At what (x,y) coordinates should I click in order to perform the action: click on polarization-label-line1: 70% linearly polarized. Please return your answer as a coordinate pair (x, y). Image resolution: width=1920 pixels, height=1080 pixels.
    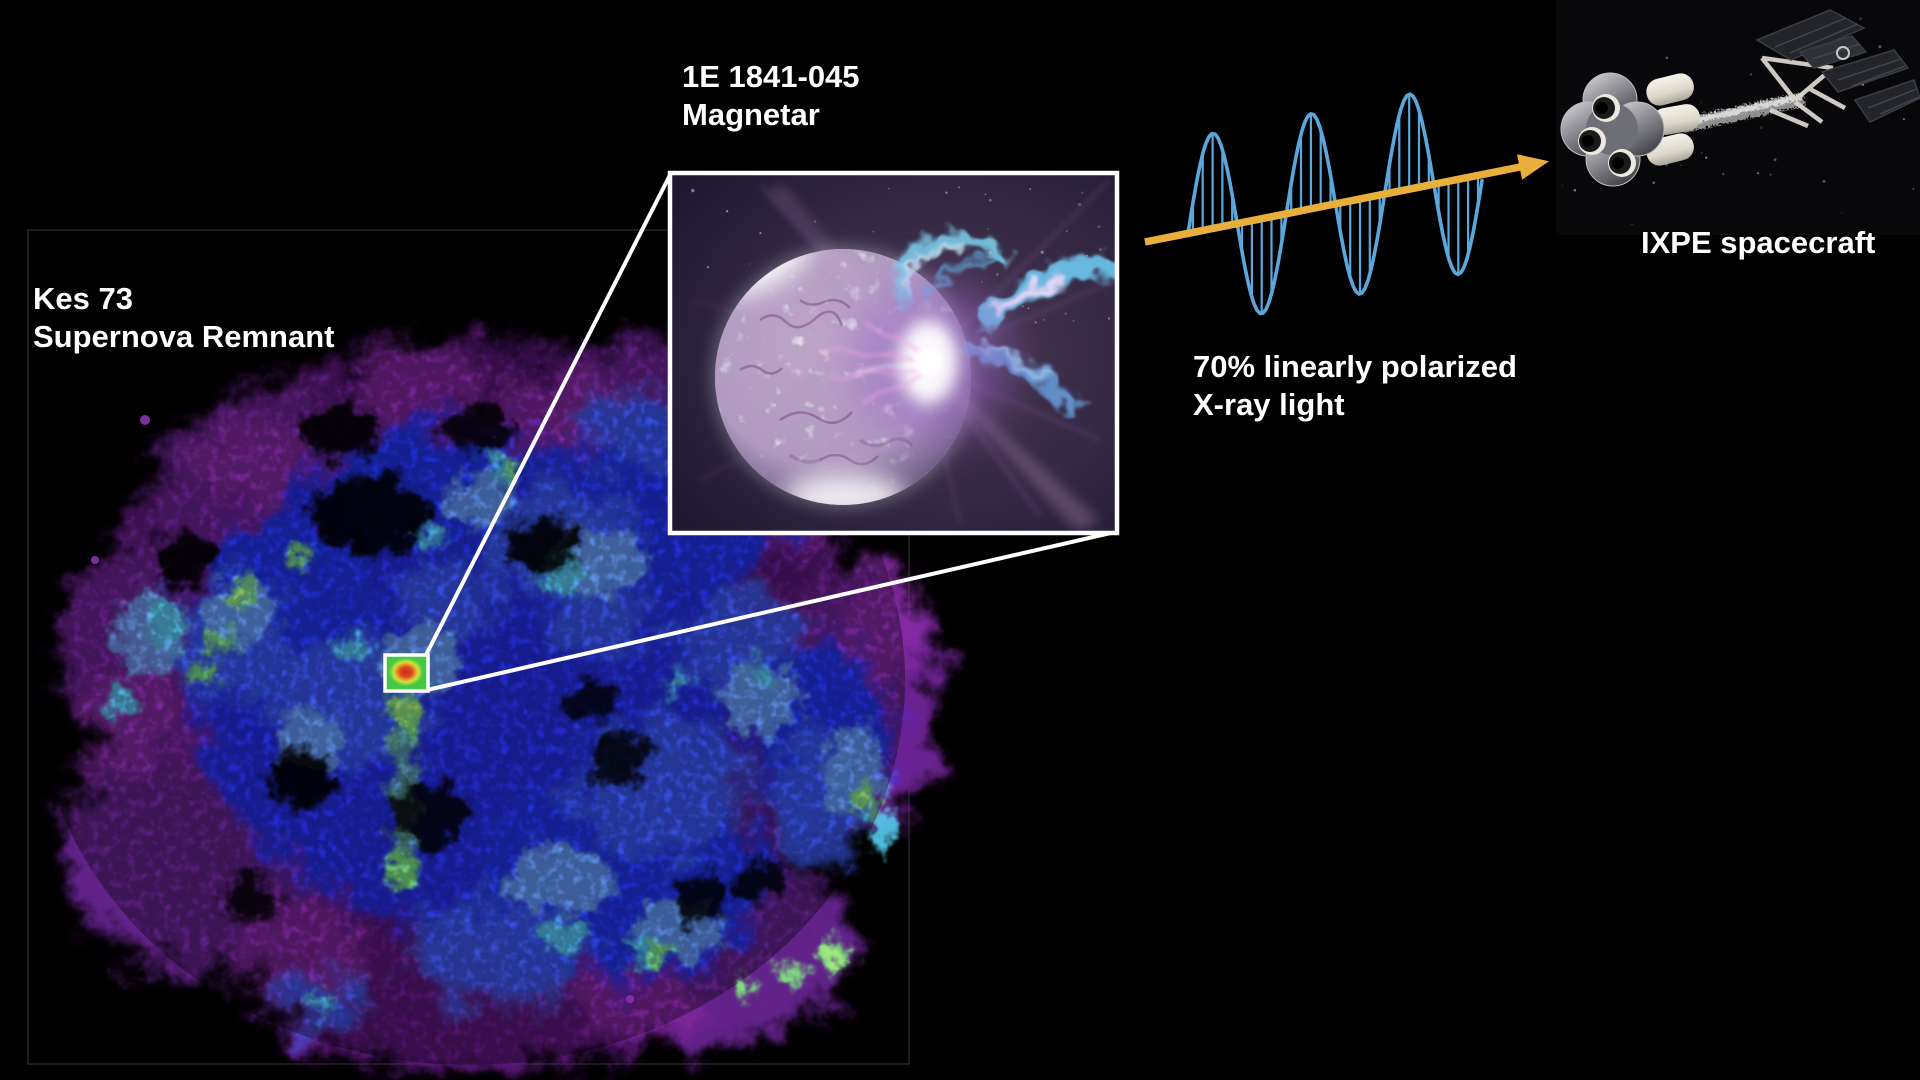
    Looking at the image, I should click on (1355, 366).